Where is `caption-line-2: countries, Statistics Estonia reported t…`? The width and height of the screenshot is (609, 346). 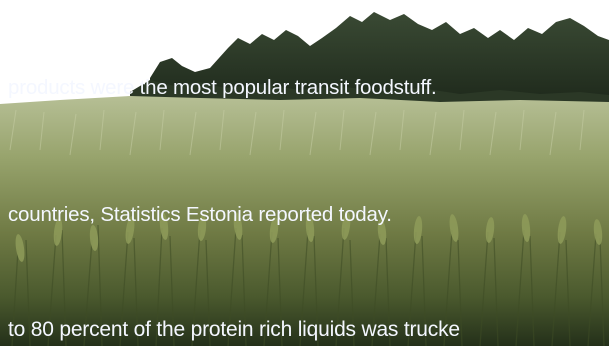
caption-line-2: countries, Statistics Estonia reported t… is located at coordinates (200, 214).